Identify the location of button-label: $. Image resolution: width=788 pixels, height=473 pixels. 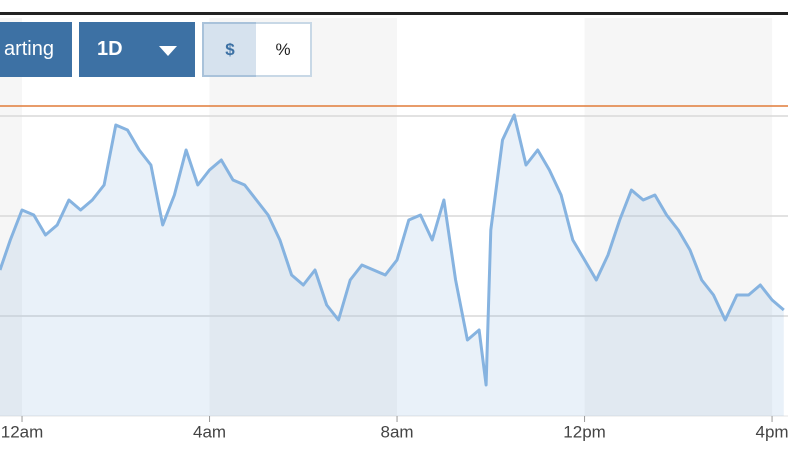
(230, 49).